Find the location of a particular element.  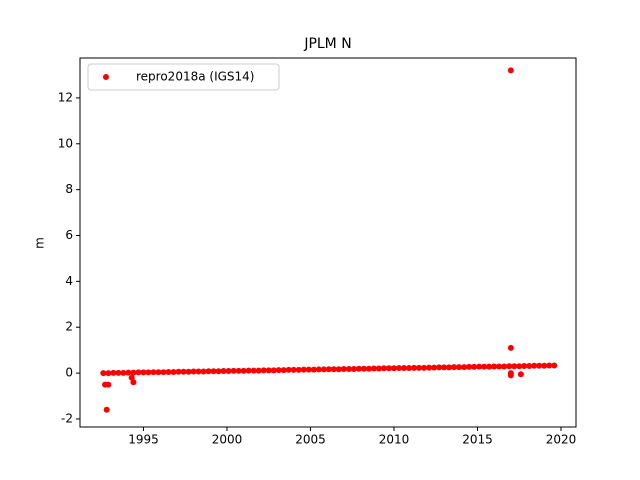

legend-box is located at coordinates (183, 77).